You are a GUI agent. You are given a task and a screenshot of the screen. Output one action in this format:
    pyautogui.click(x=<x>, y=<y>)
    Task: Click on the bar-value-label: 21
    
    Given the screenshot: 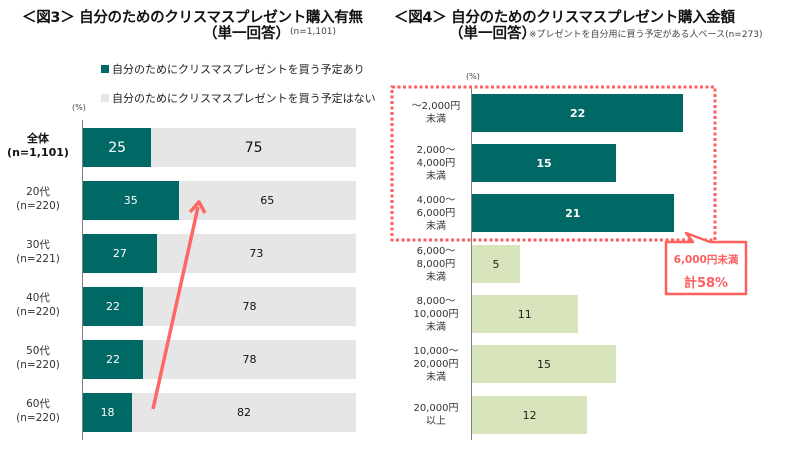 What is the action you would take?
    pyautogui.click(x=573, y=213)
    